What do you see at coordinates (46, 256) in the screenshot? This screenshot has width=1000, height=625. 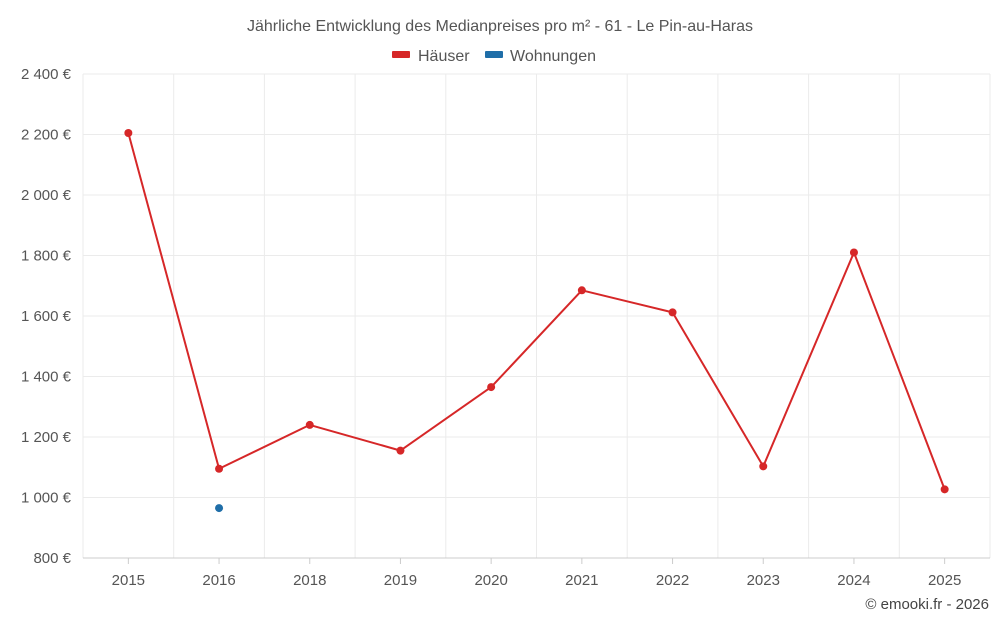 I see `y-tick-label: 1 800 €` at bounding box center [46, 256].